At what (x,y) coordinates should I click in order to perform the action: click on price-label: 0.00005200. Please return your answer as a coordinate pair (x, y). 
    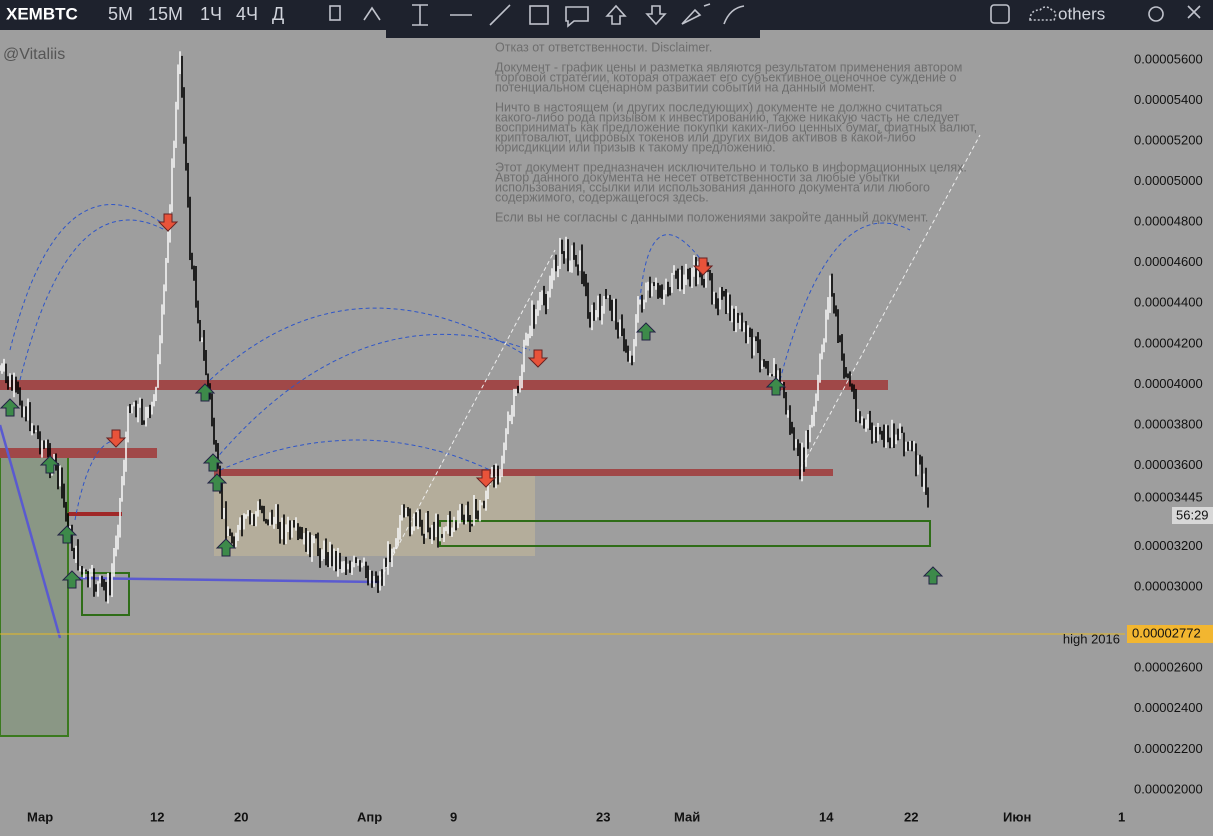
    Looking at the image, I should click on (1168, 140).